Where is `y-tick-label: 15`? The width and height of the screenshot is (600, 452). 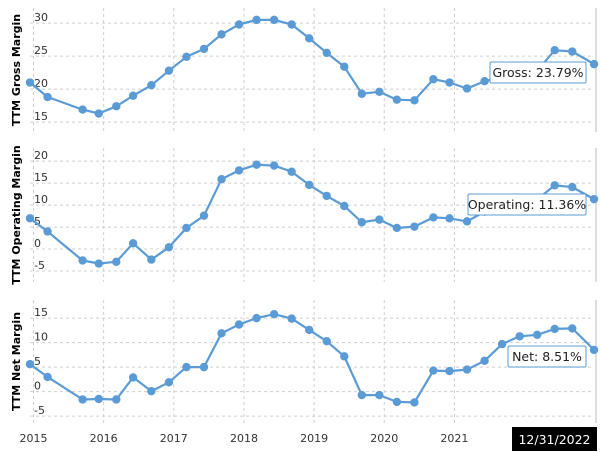
y-tick-label: 15 is located at coordinates (41, 312).